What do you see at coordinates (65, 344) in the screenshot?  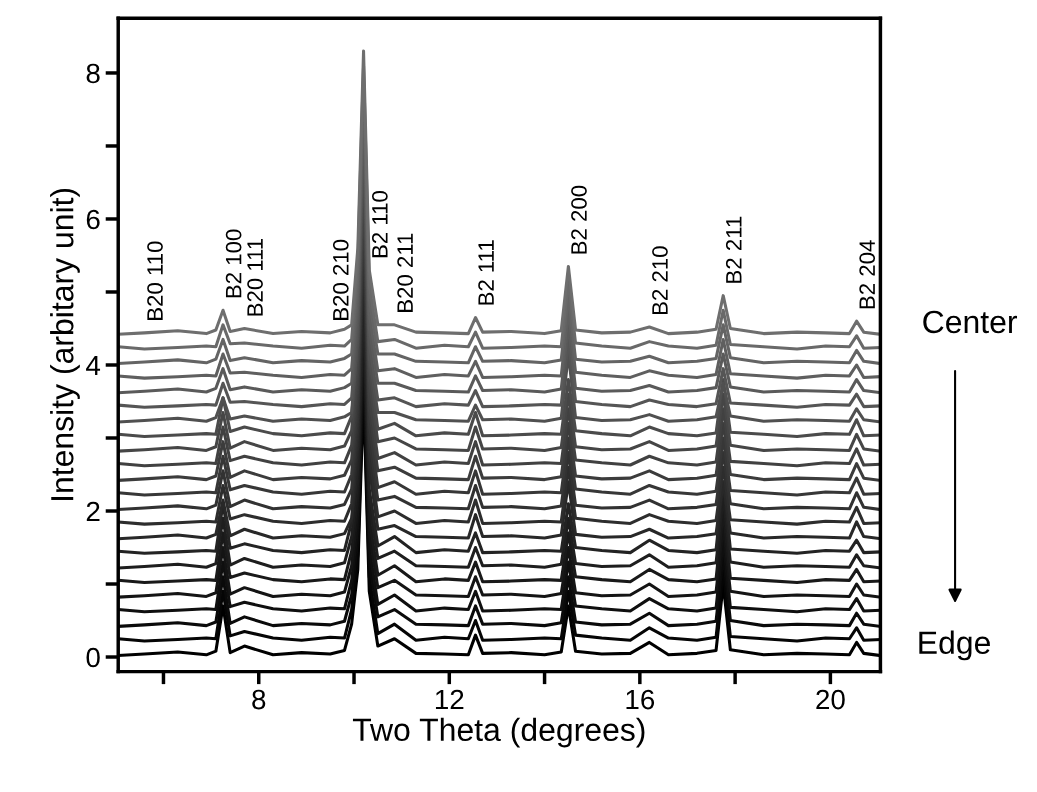 I see `y-axis-title: Intensity (arbitary unit)` at bounding box center [65, 344].